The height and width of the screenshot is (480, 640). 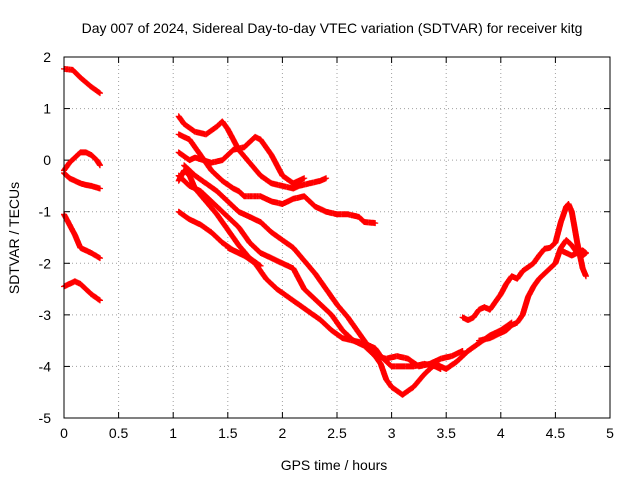 I want to click on y-tick-label: 0, so click(x=47, y=160).